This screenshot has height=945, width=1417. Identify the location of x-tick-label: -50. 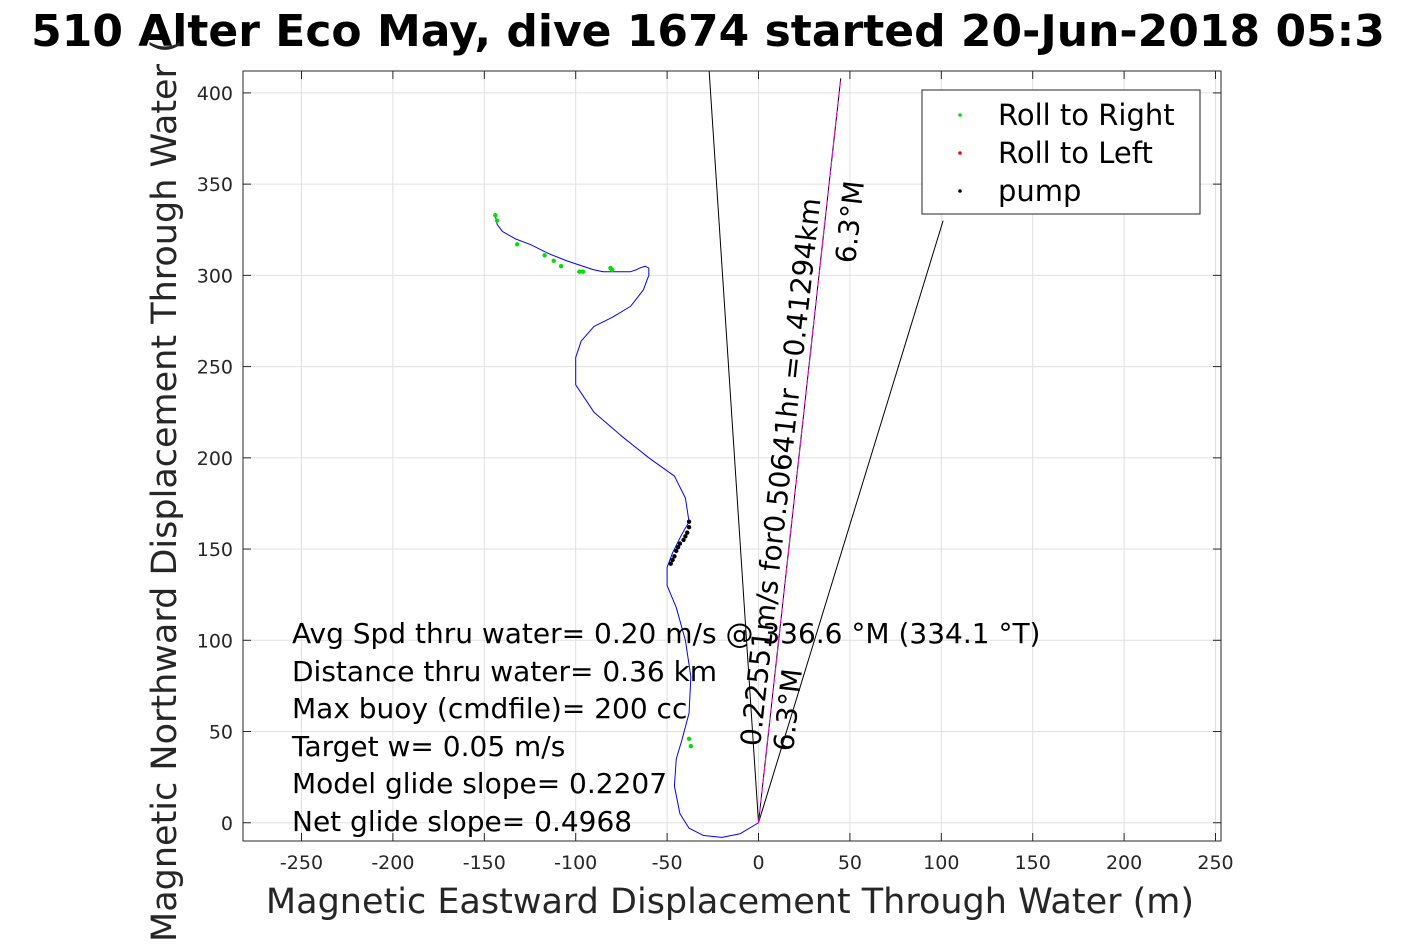
(667, 863).